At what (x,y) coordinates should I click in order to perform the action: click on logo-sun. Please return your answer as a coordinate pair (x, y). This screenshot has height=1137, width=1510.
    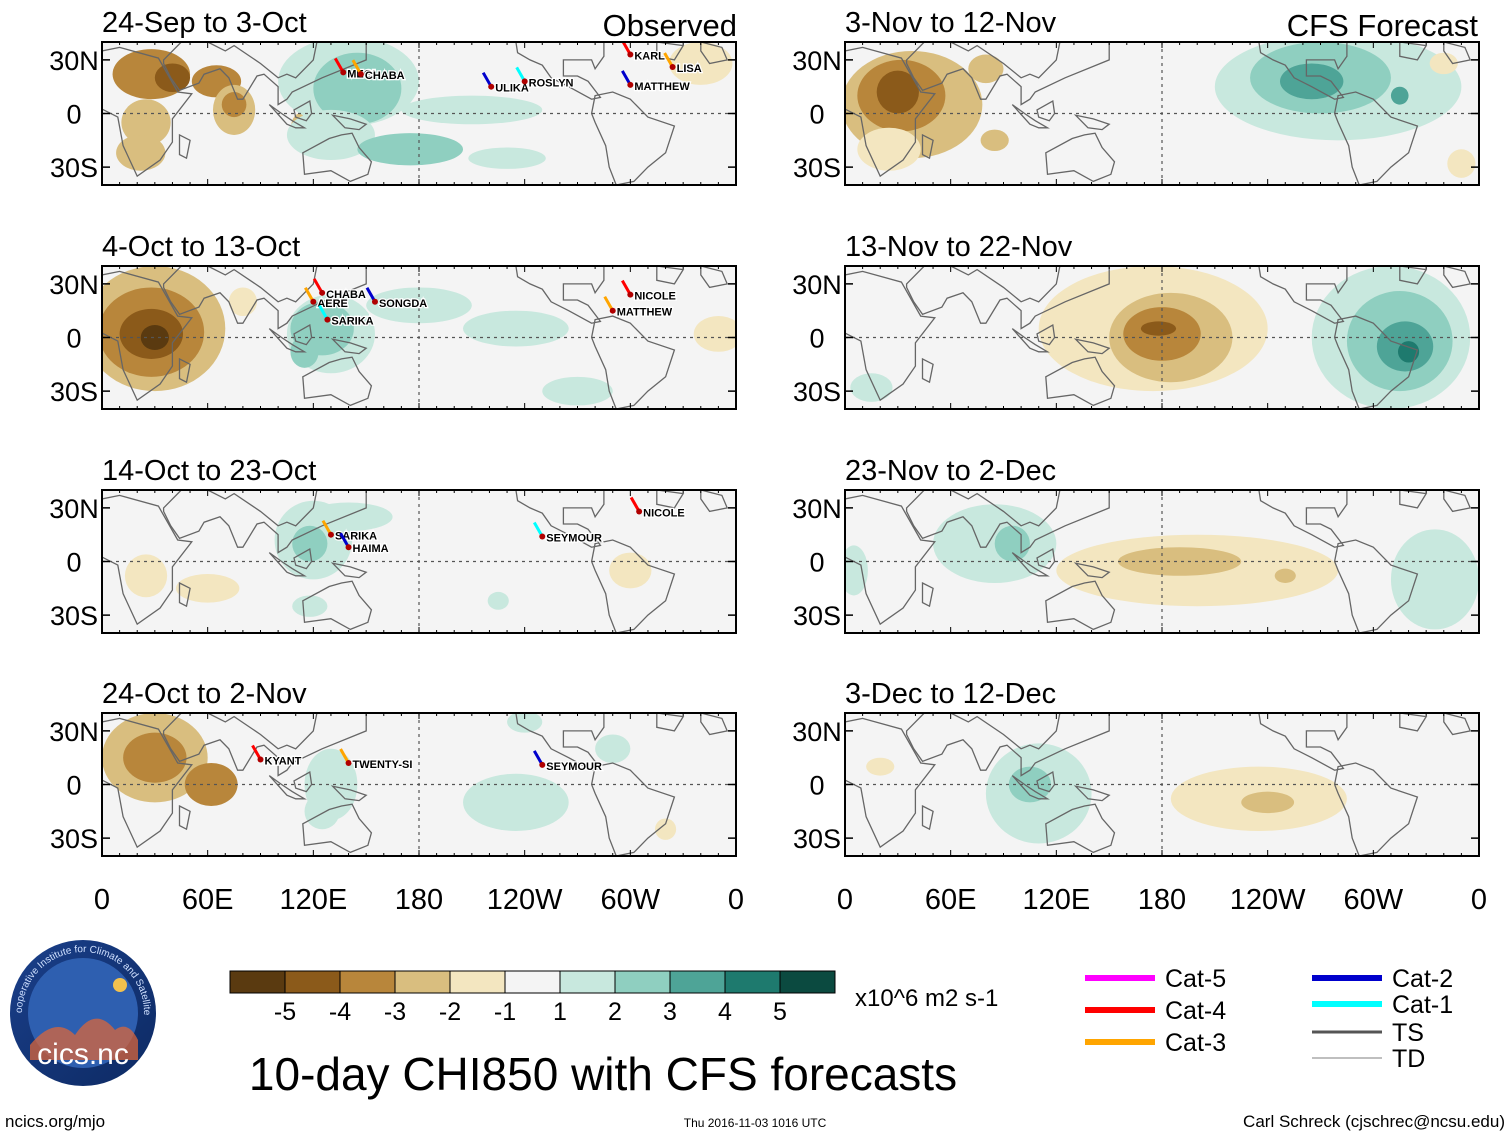
    Looking at the image, I should click on (120, 985).